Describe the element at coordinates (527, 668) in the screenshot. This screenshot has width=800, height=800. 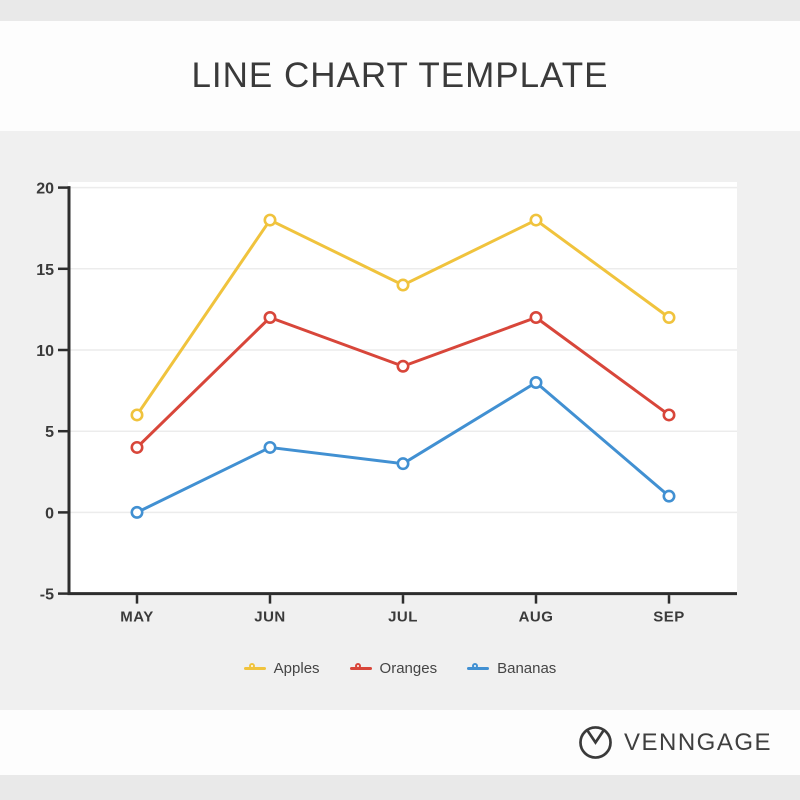
I see `legend-label: Bananas` at that location.